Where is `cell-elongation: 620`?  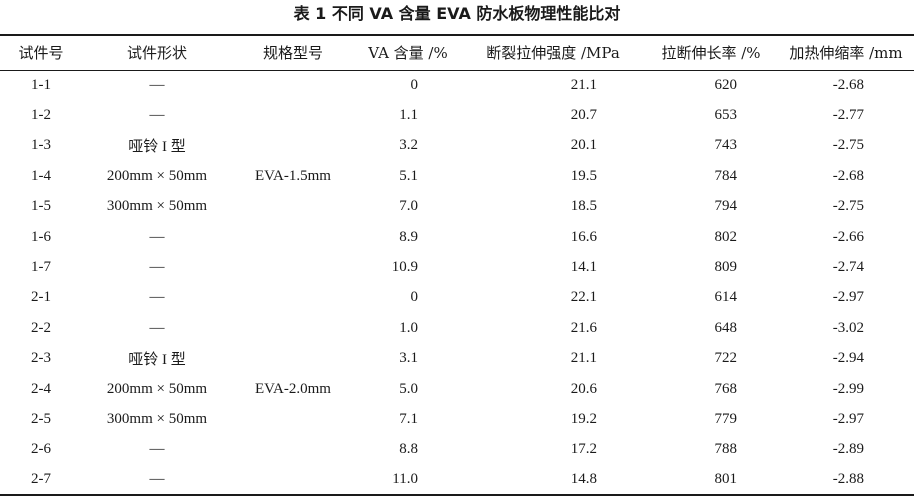 cell-elongation: 620 is located at coordinates (726, 84).